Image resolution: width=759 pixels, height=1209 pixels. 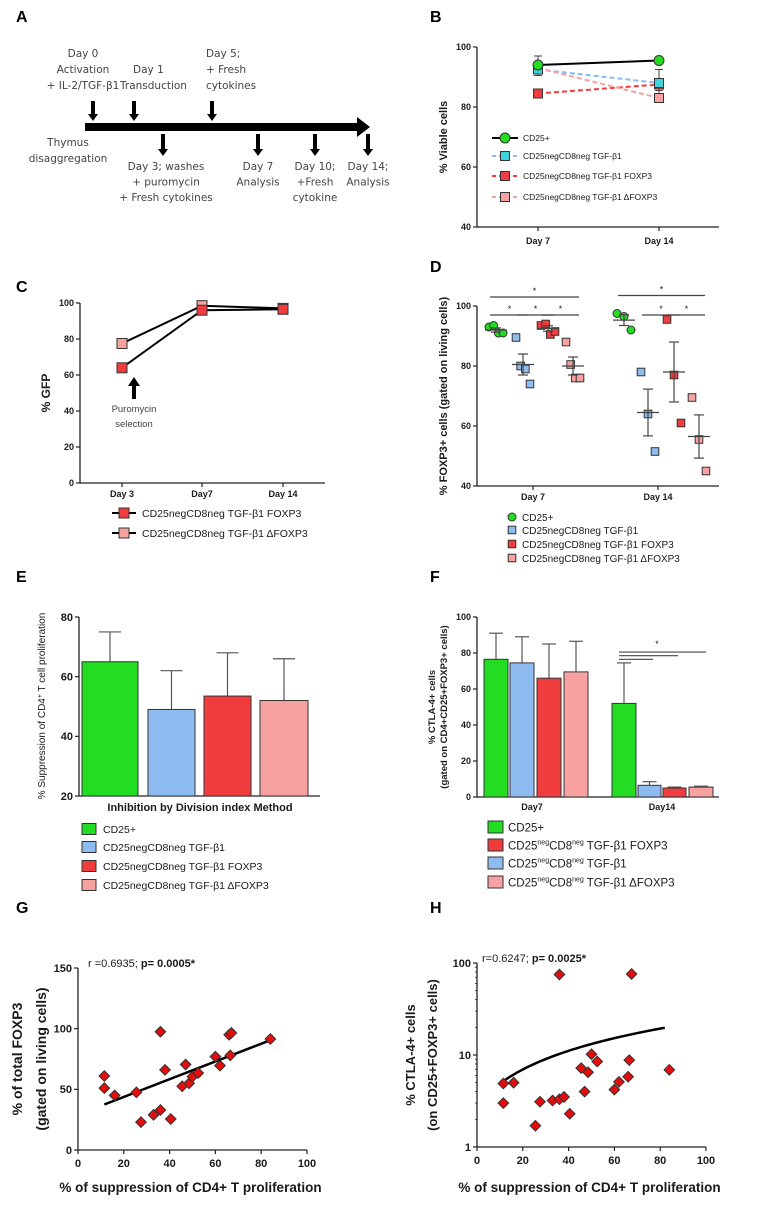 I want to click on legend-square-icon, so click(x=505, y=176).